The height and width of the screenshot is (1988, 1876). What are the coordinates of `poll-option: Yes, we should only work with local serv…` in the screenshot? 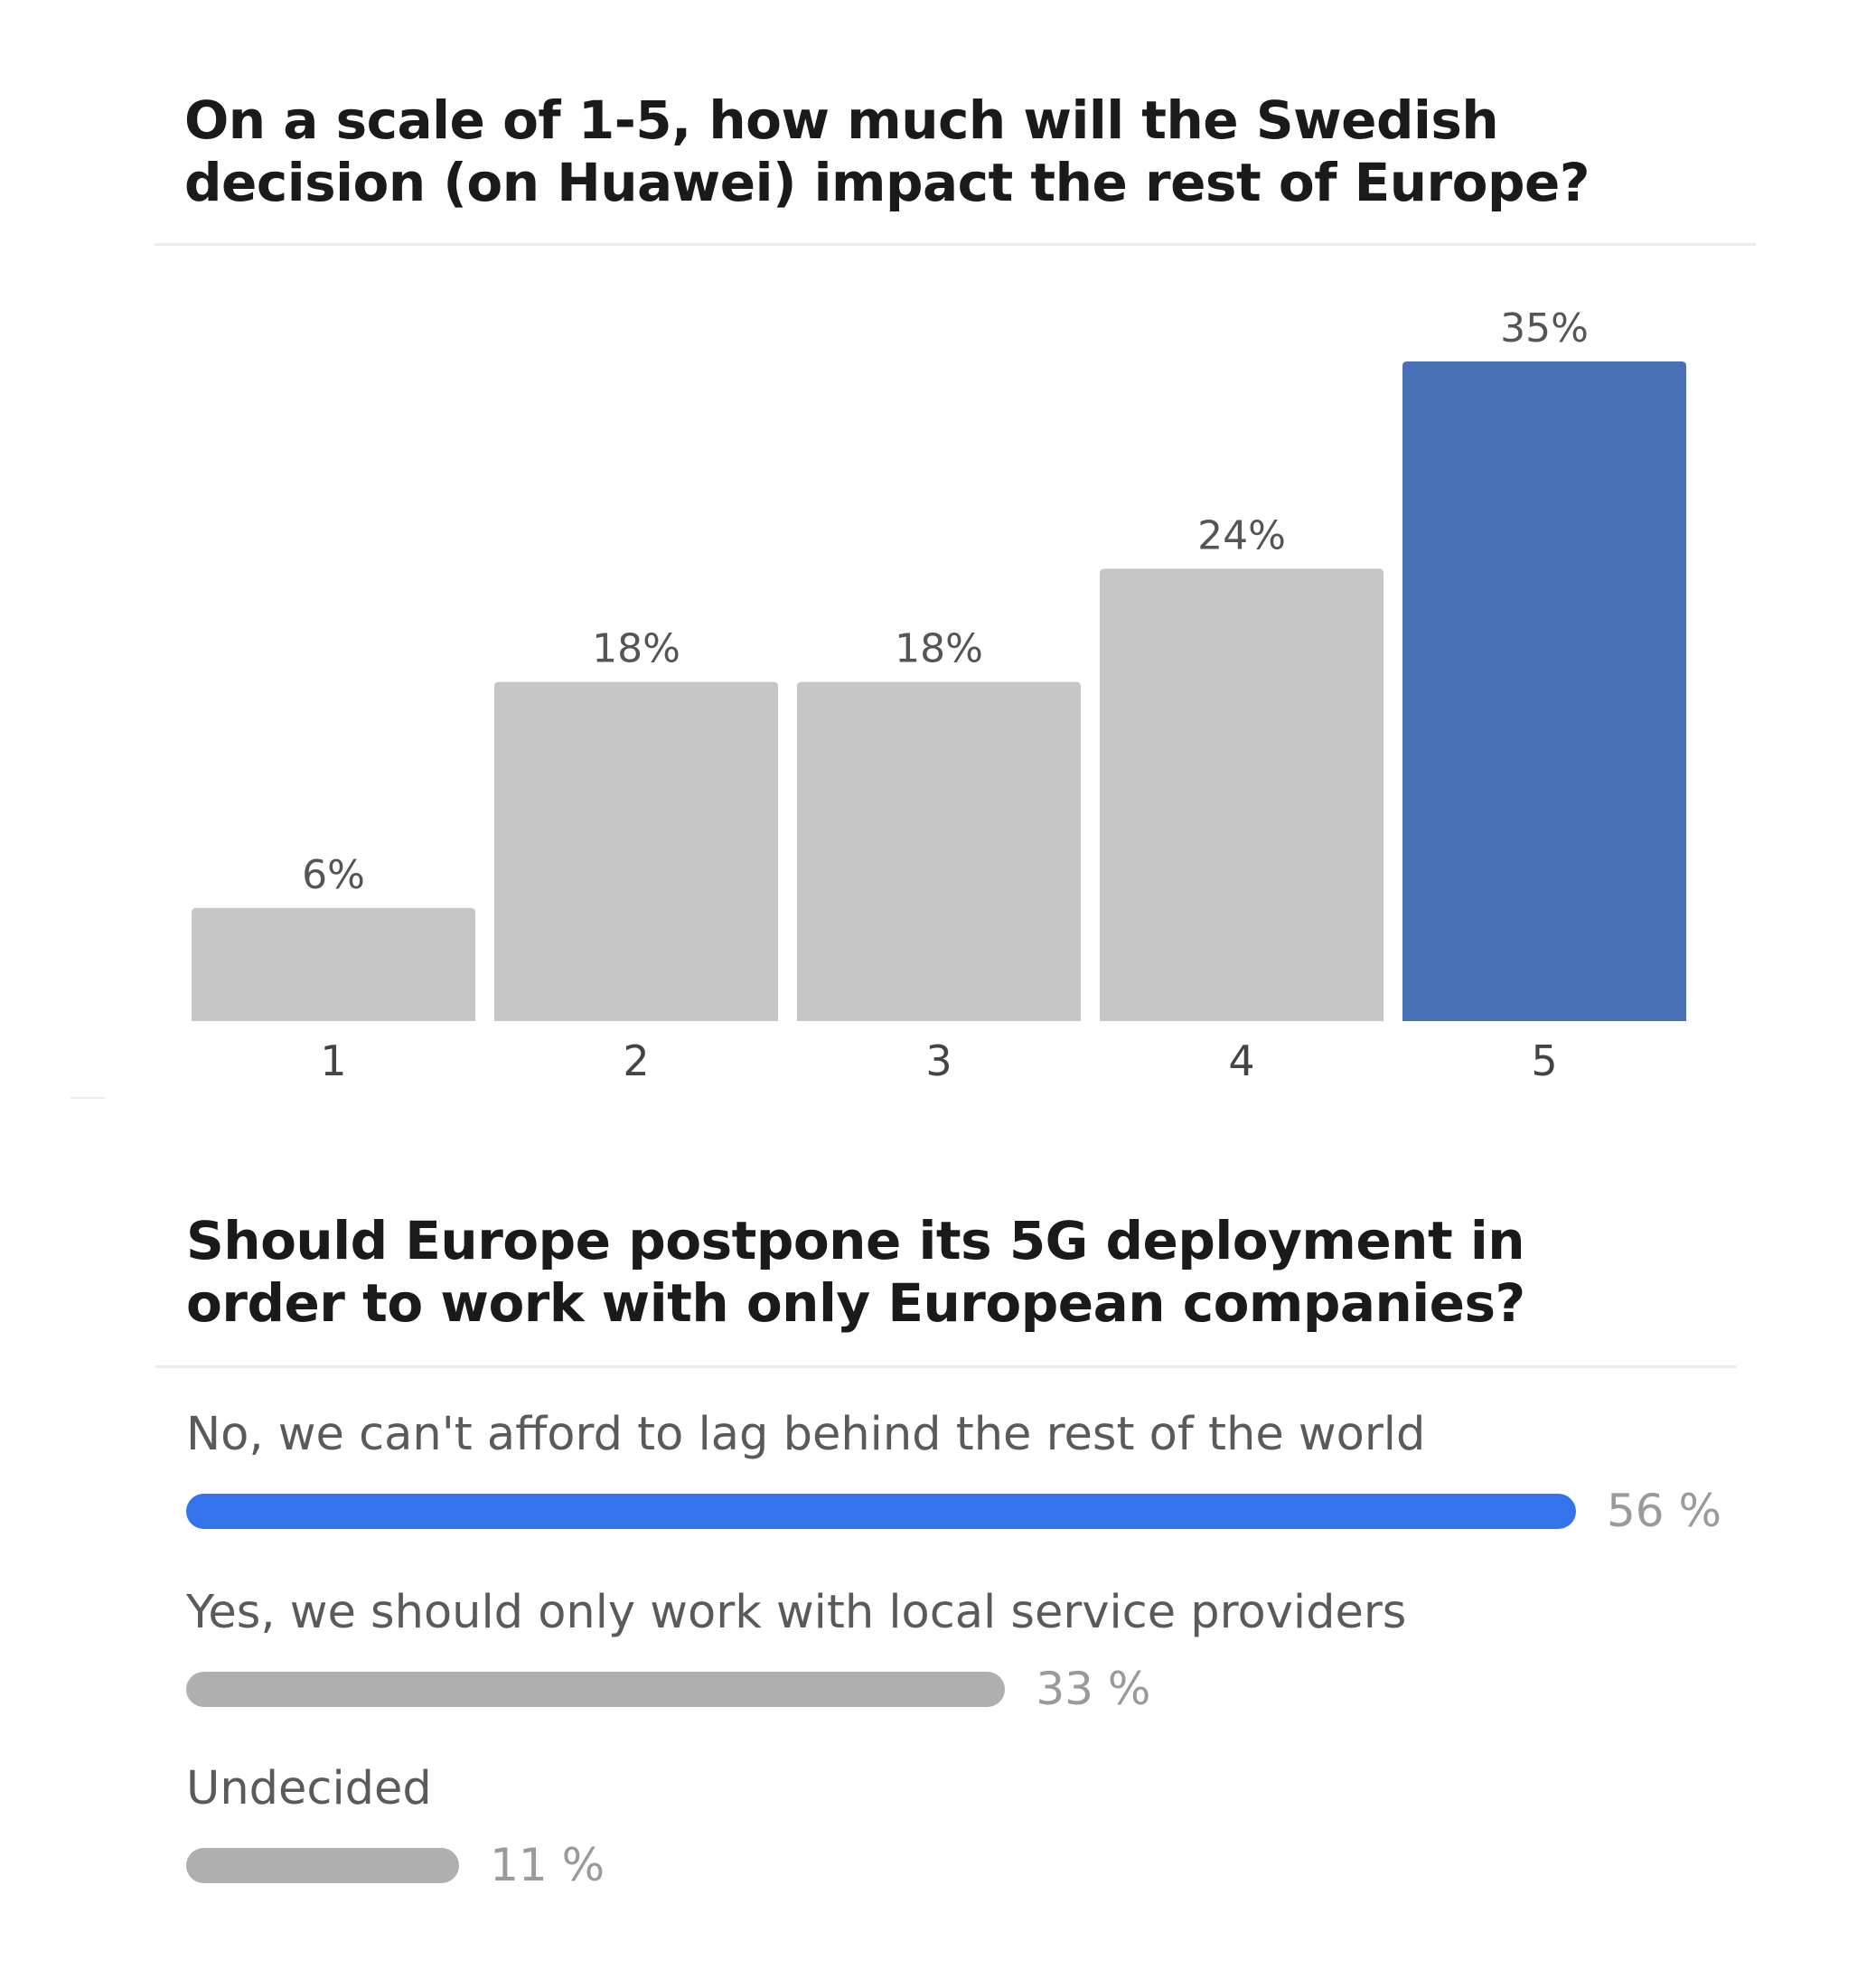 It's located at (999, 1650).